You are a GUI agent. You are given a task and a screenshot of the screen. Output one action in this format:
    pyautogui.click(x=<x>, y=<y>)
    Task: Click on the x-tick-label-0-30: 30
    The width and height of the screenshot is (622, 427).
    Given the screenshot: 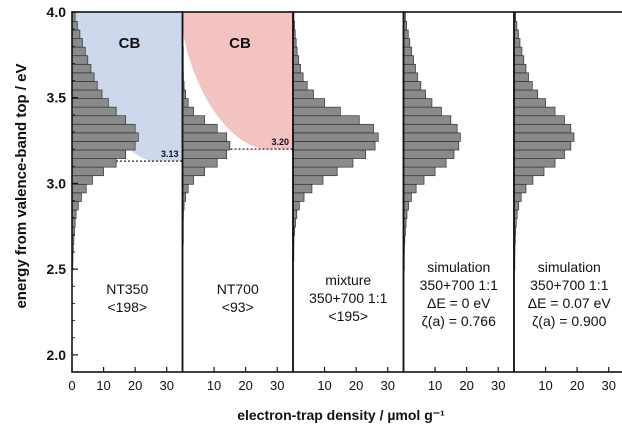 What is the action you would take?
    pyautogui.click(x=166, y=385)
    